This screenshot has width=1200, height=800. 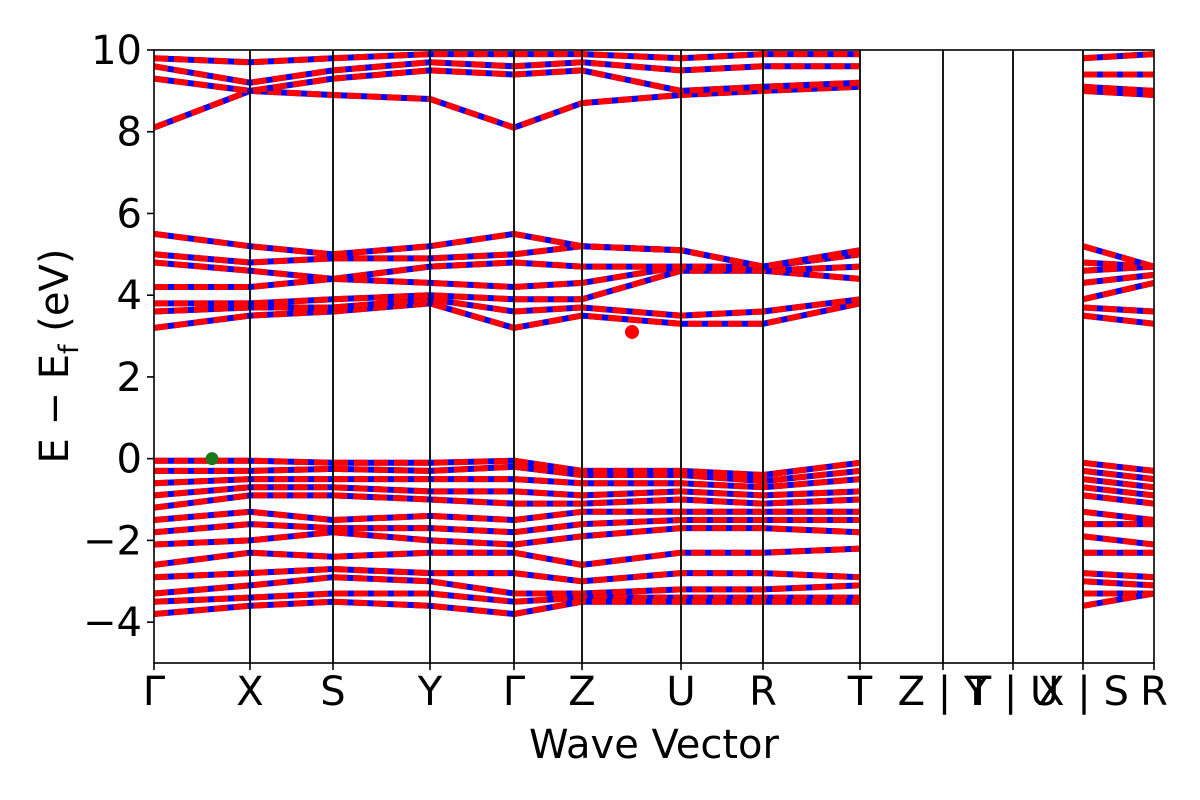 I want to click on y-tick-label: 10, so click(x=116, y=51).